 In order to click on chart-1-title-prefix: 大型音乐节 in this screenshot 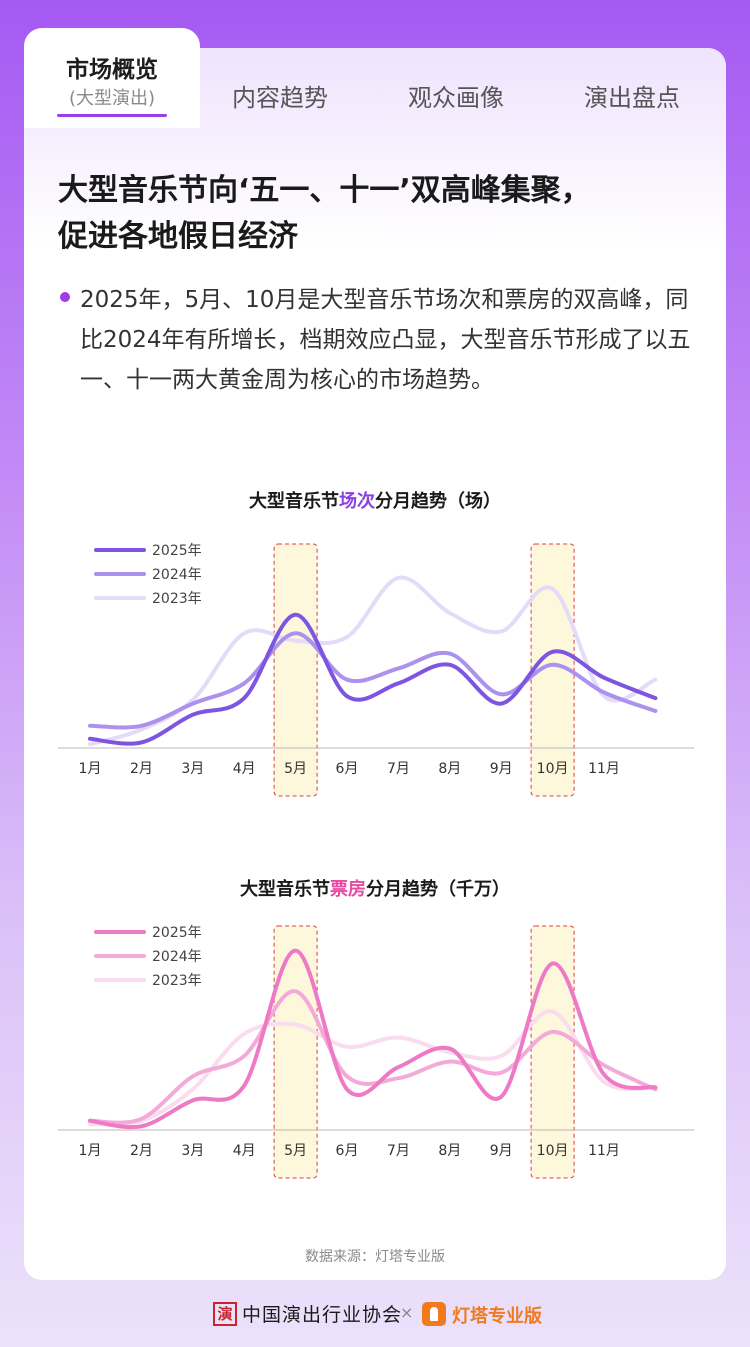, I will do `click(294, 501)`.